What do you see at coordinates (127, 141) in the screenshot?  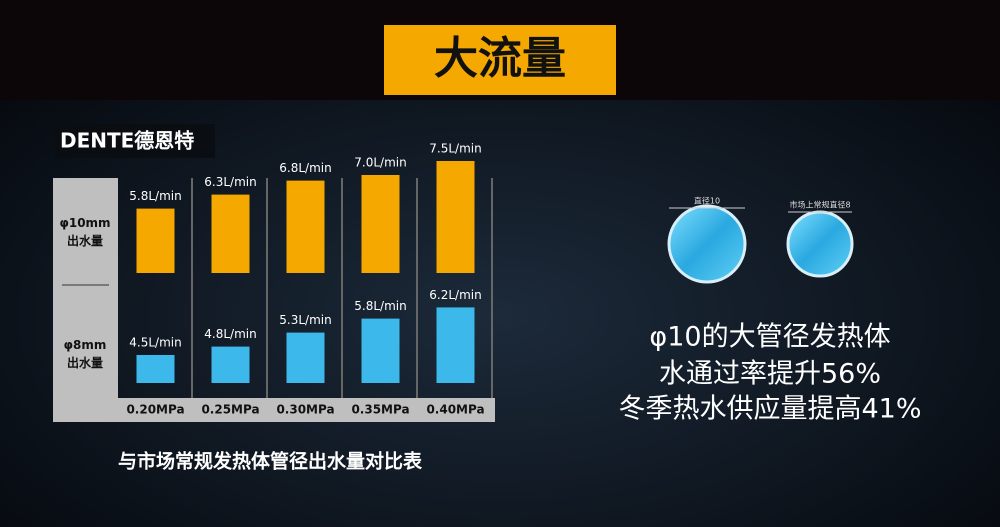 I see `brand: DENTE德恩特` at bounding box center [127, 141].